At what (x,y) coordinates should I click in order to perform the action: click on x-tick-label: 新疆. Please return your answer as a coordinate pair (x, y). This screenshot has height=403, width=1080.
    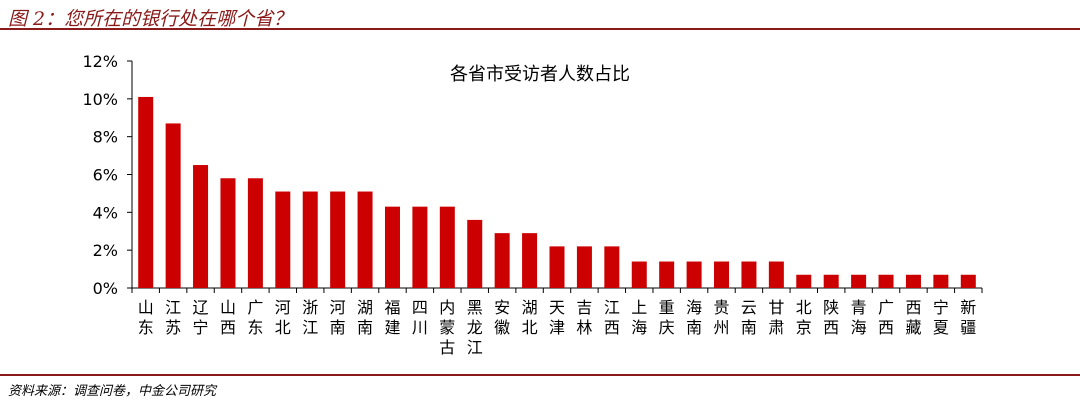
    Looking at the image, I should click on (968, 317).